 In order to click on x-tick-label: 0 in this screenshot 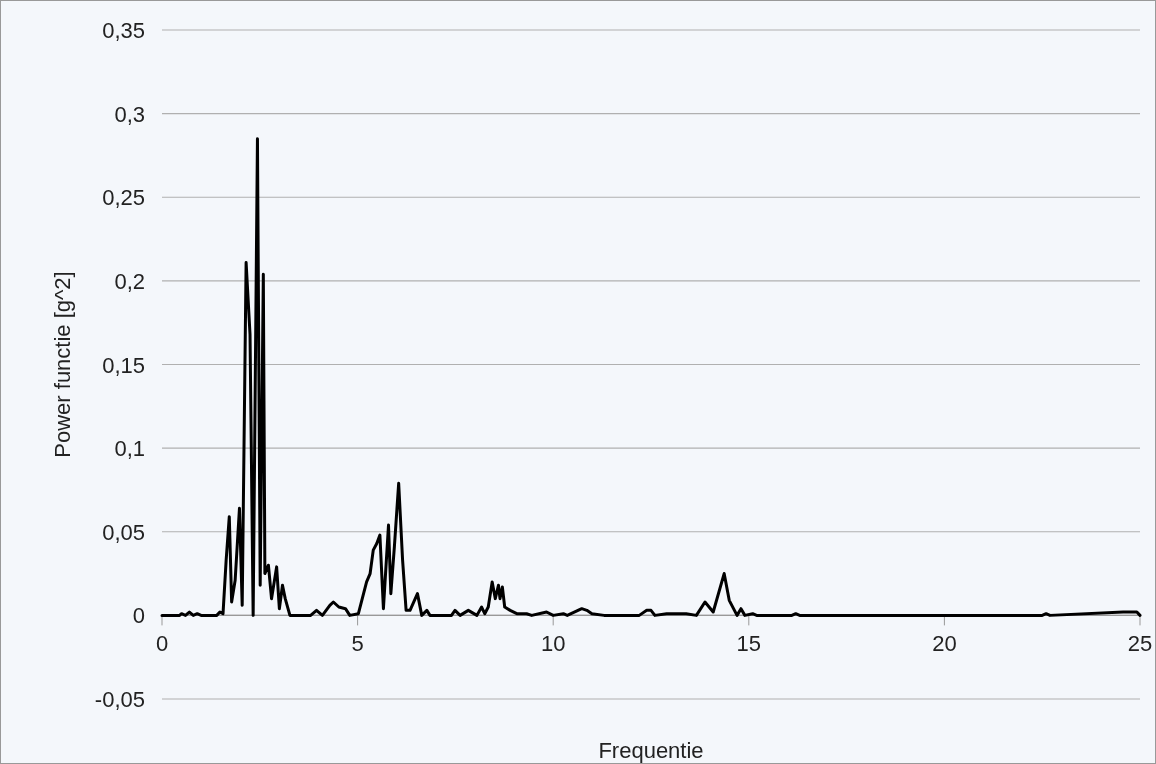, I will do `click(162, 644)`.